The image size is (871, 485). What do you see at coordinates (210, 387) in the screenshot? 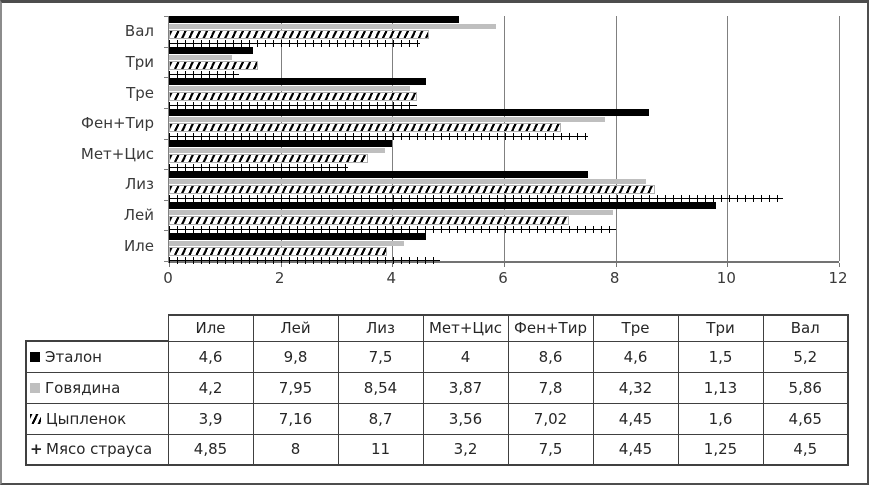
I see `table-cell: 4,2` at bounding box center [210, 387].